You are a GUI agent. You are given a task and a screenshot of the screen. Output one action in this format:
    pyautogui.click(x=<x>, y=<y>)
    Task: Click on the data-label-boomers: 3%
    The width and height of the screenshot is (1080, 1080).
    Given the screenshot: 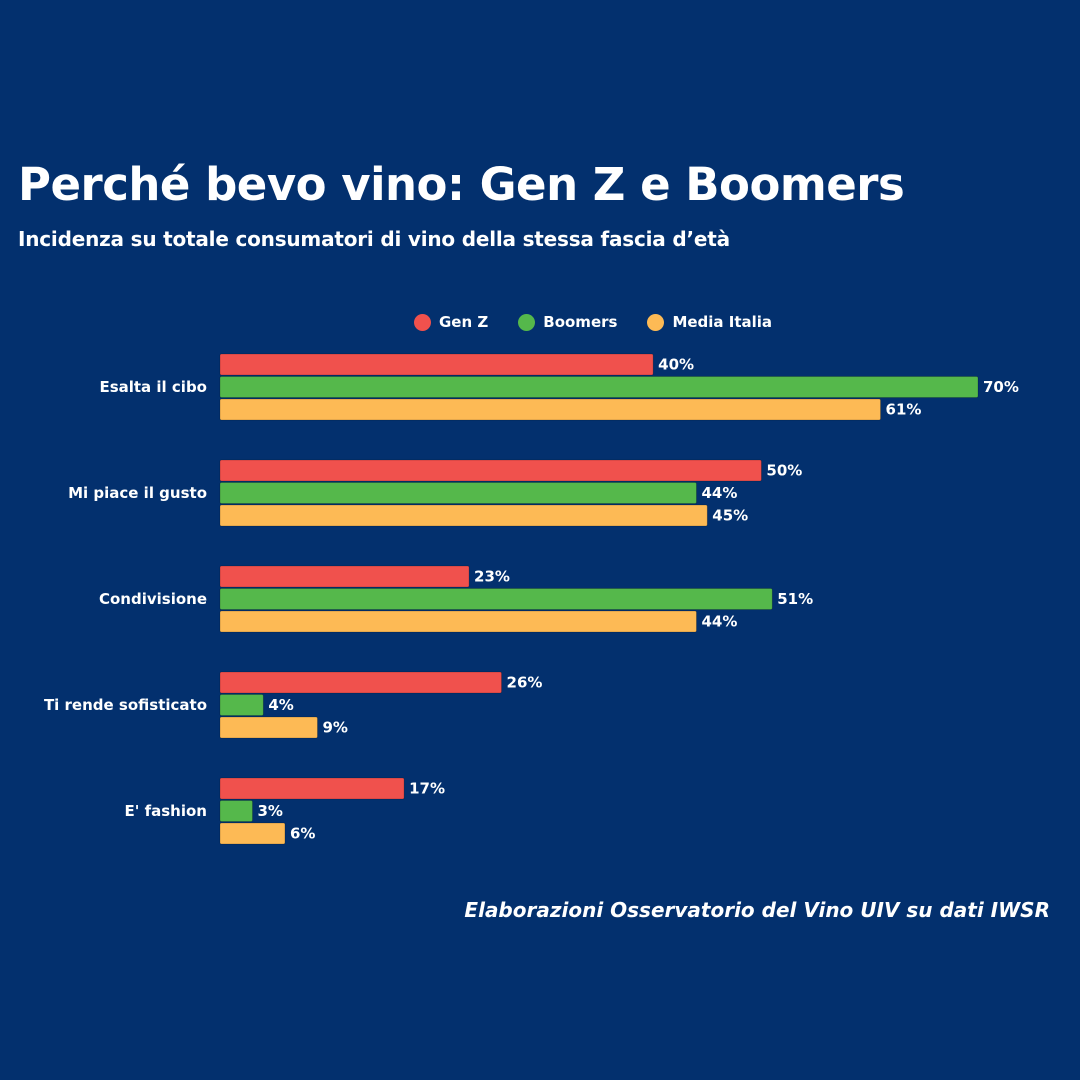 What is the action you would take?
    pyautogui.click(x=269, y=811)
    